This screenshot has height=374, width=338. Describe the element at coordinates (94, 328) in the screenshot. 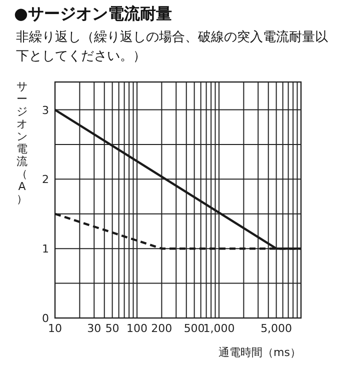

I see `x-tick-label: 30` at that location.